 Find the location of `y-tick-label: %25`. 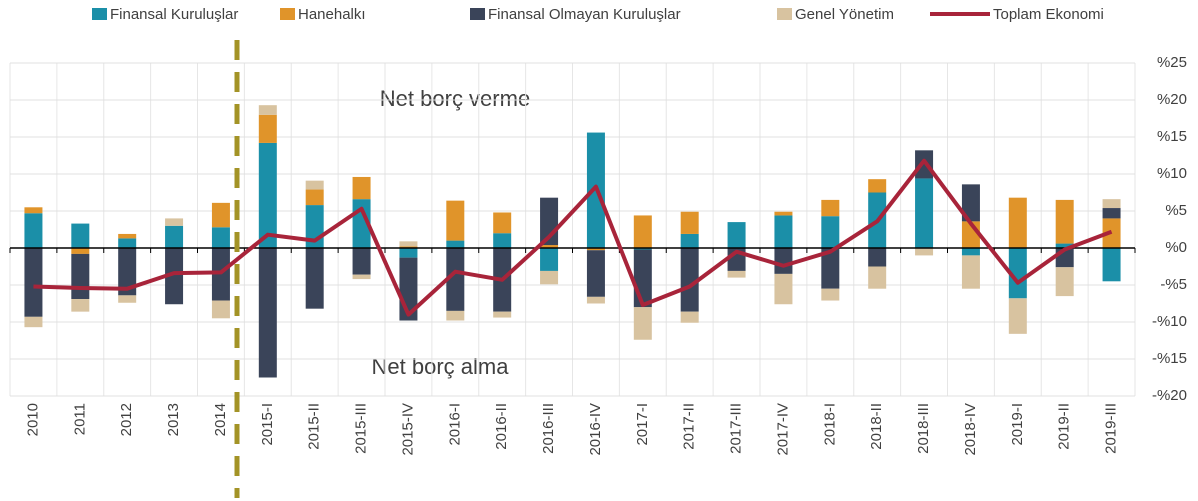

y-tick-label: %25 is located at coordinates (1172, 62).